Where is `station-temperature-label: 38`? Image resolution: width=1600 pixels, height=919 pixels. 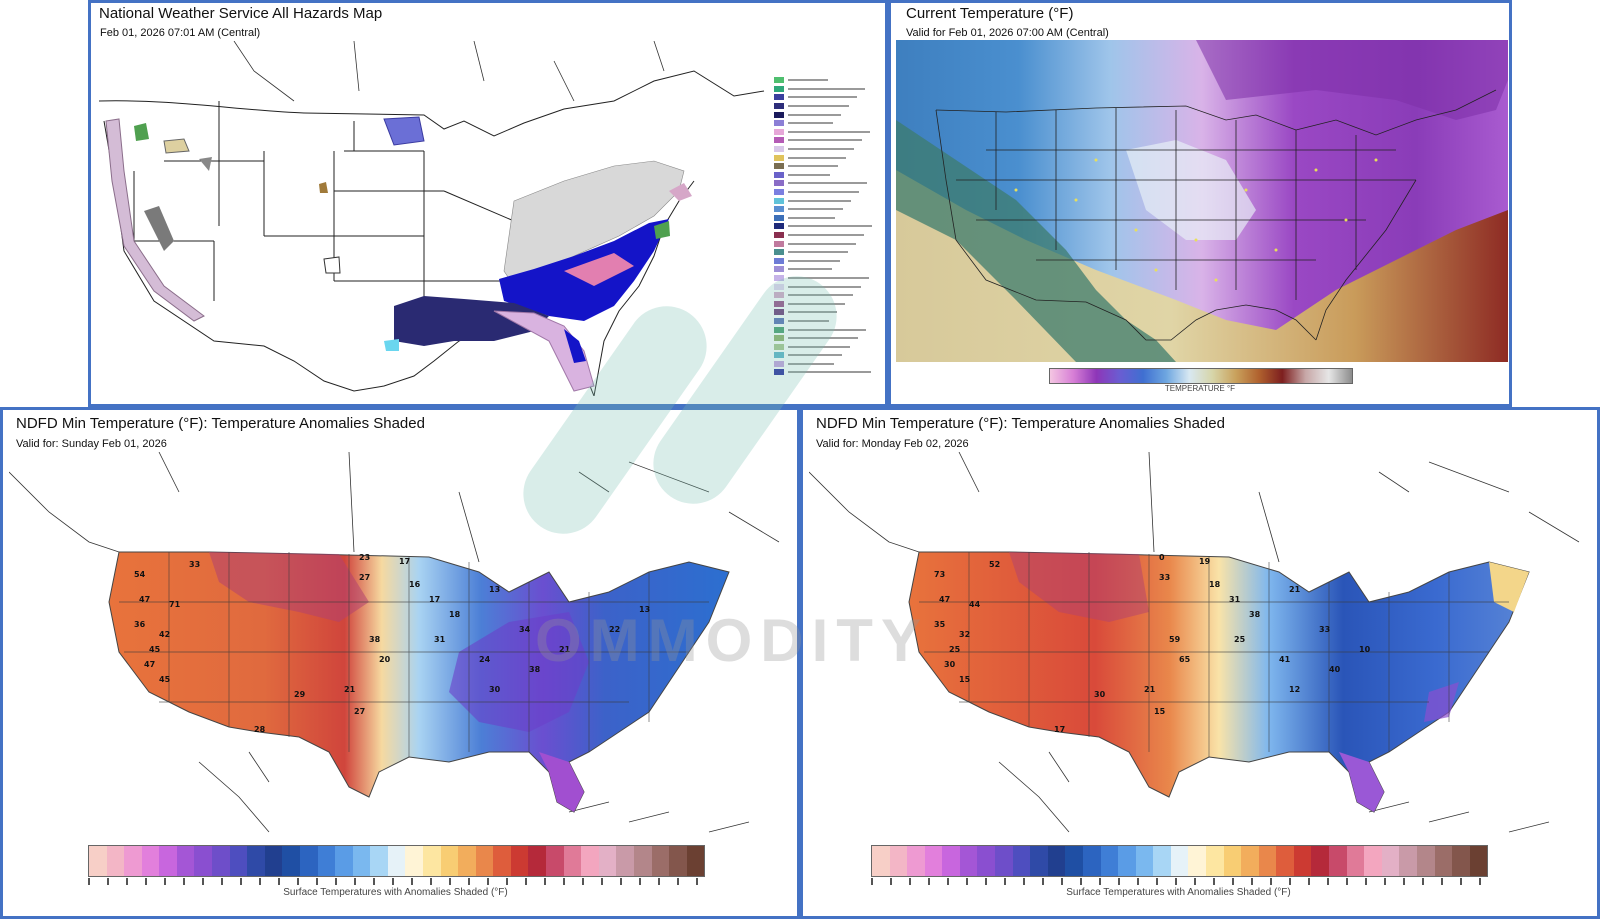 station-temperature-label: 38 is located at coordinates (375, 639).